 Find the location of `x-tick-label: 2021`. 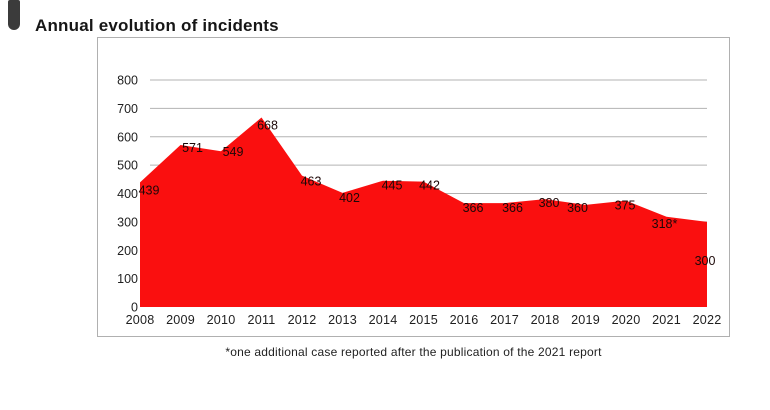

x-tick-label: 2021 is located at coordinates (666, 320).